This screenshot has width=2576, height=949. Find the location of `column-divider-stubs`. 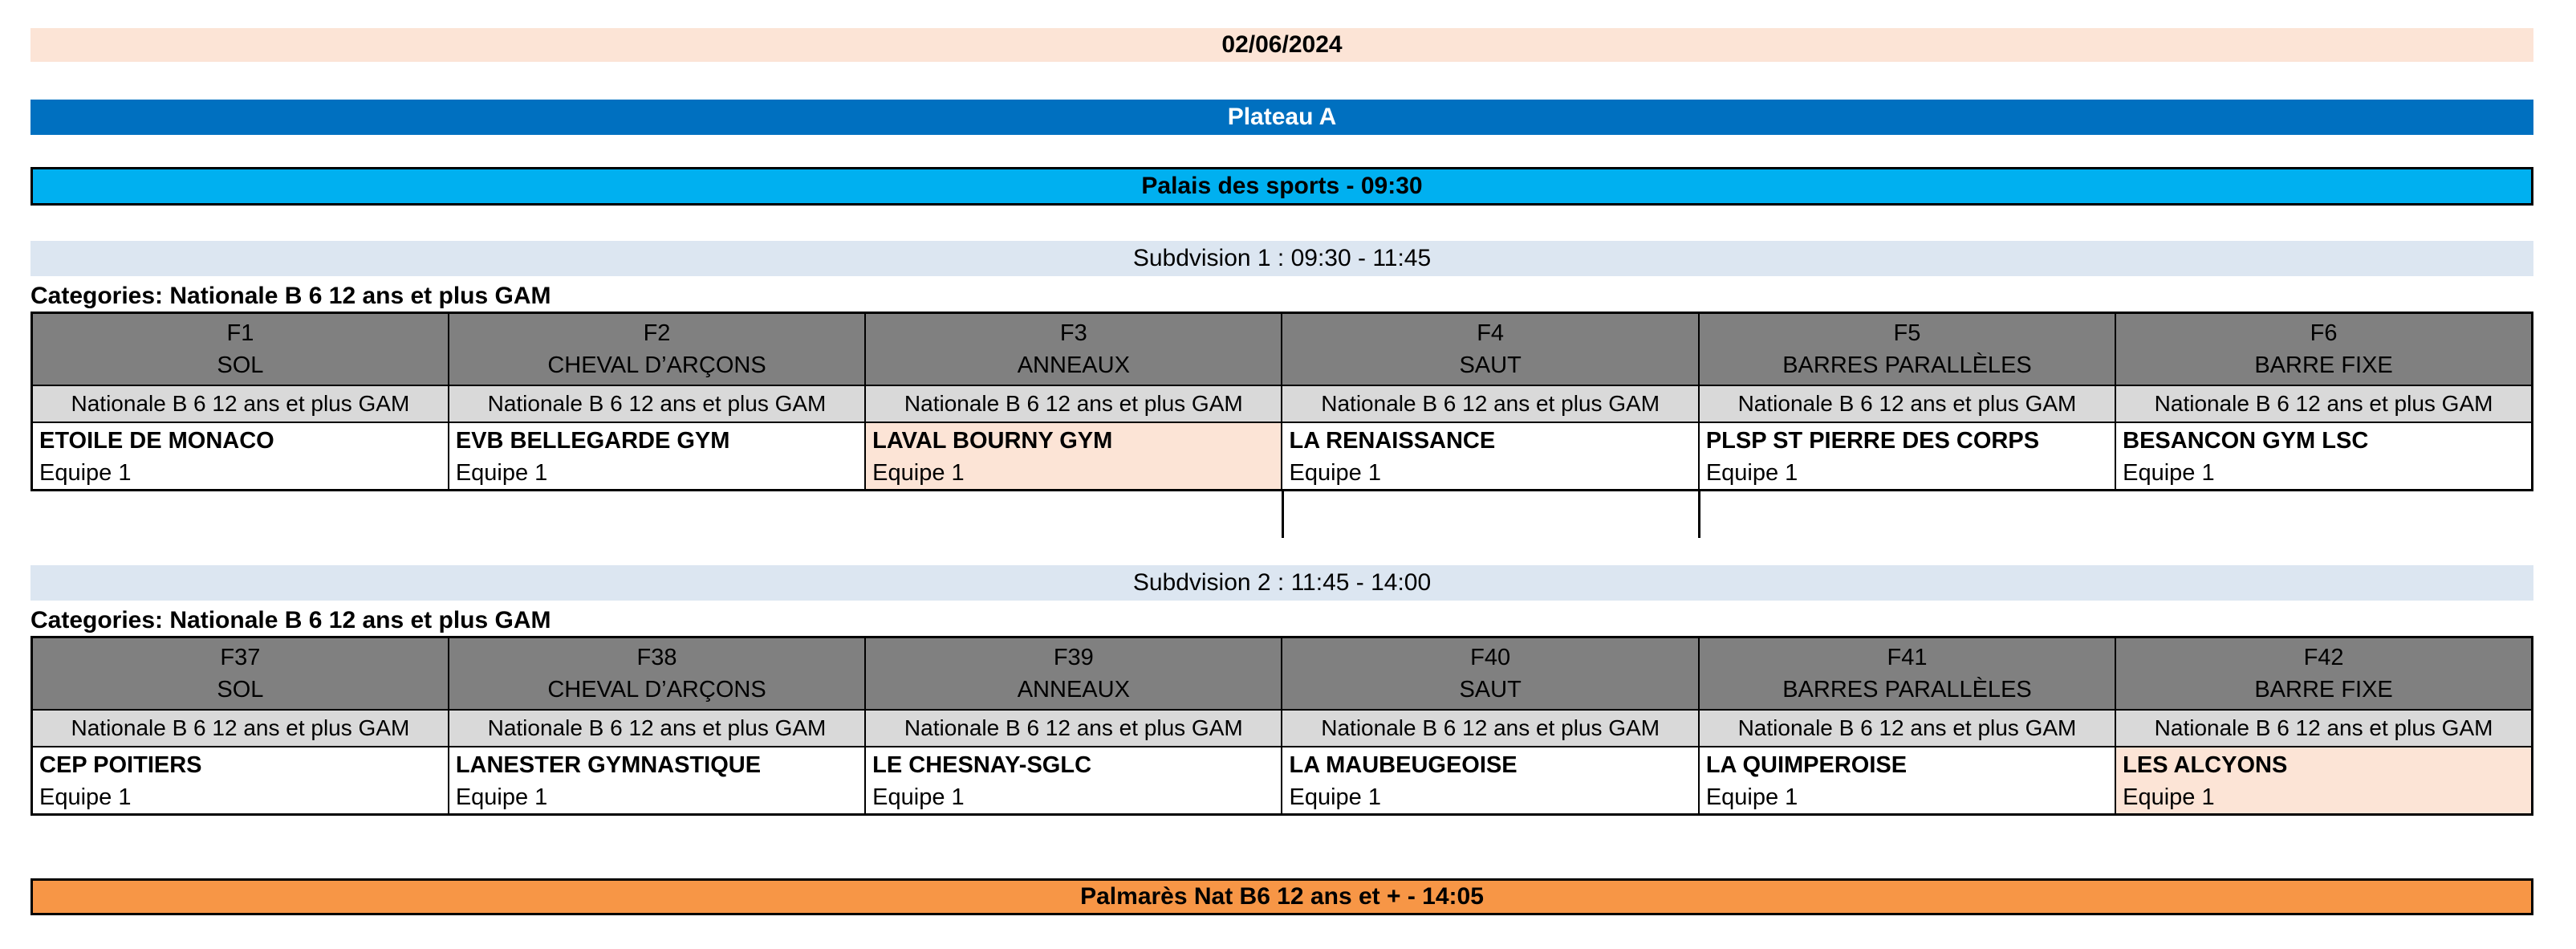

column-divider-stubs is located at coordinates (1281, 514).